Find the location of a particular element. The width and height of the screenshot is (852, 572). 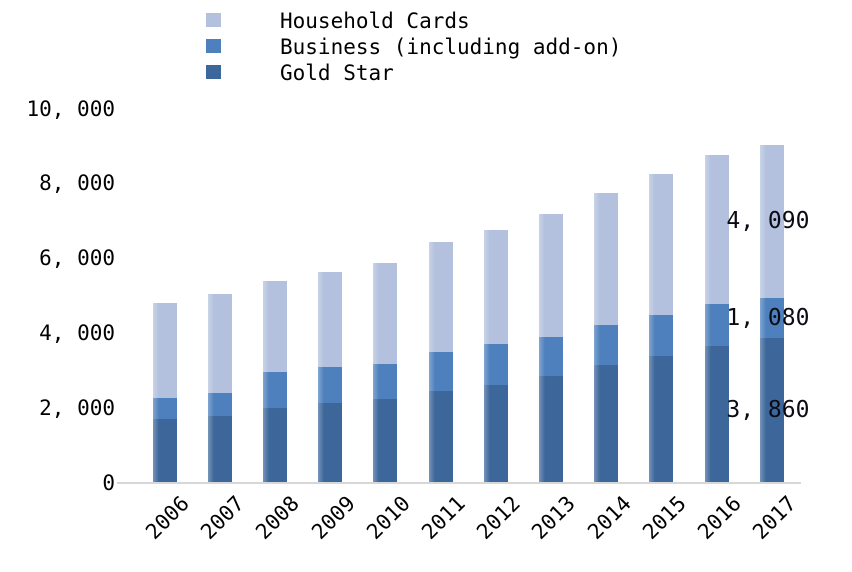

bar-segment-business-including-add-on-2006 is located at coordinates (164, 408).